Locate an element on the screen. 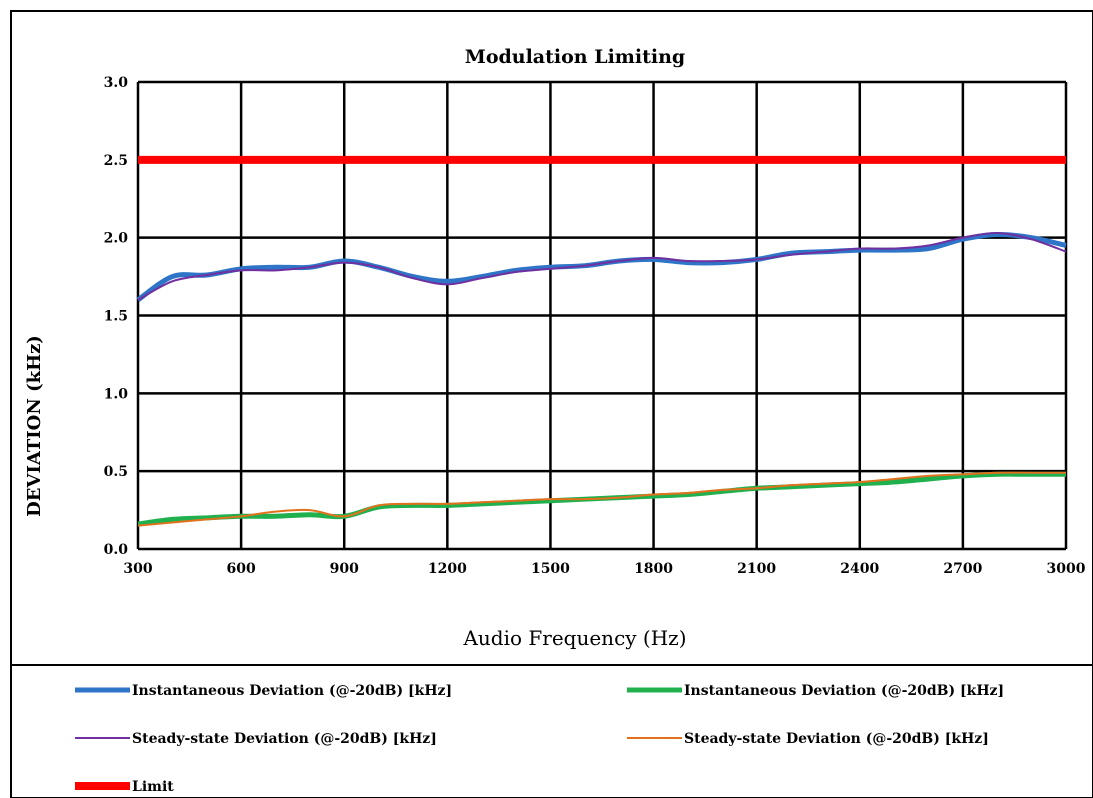 This screenshot has width=1093, height=798. x-tick-label: 600 is located at coordinates (240, 569).